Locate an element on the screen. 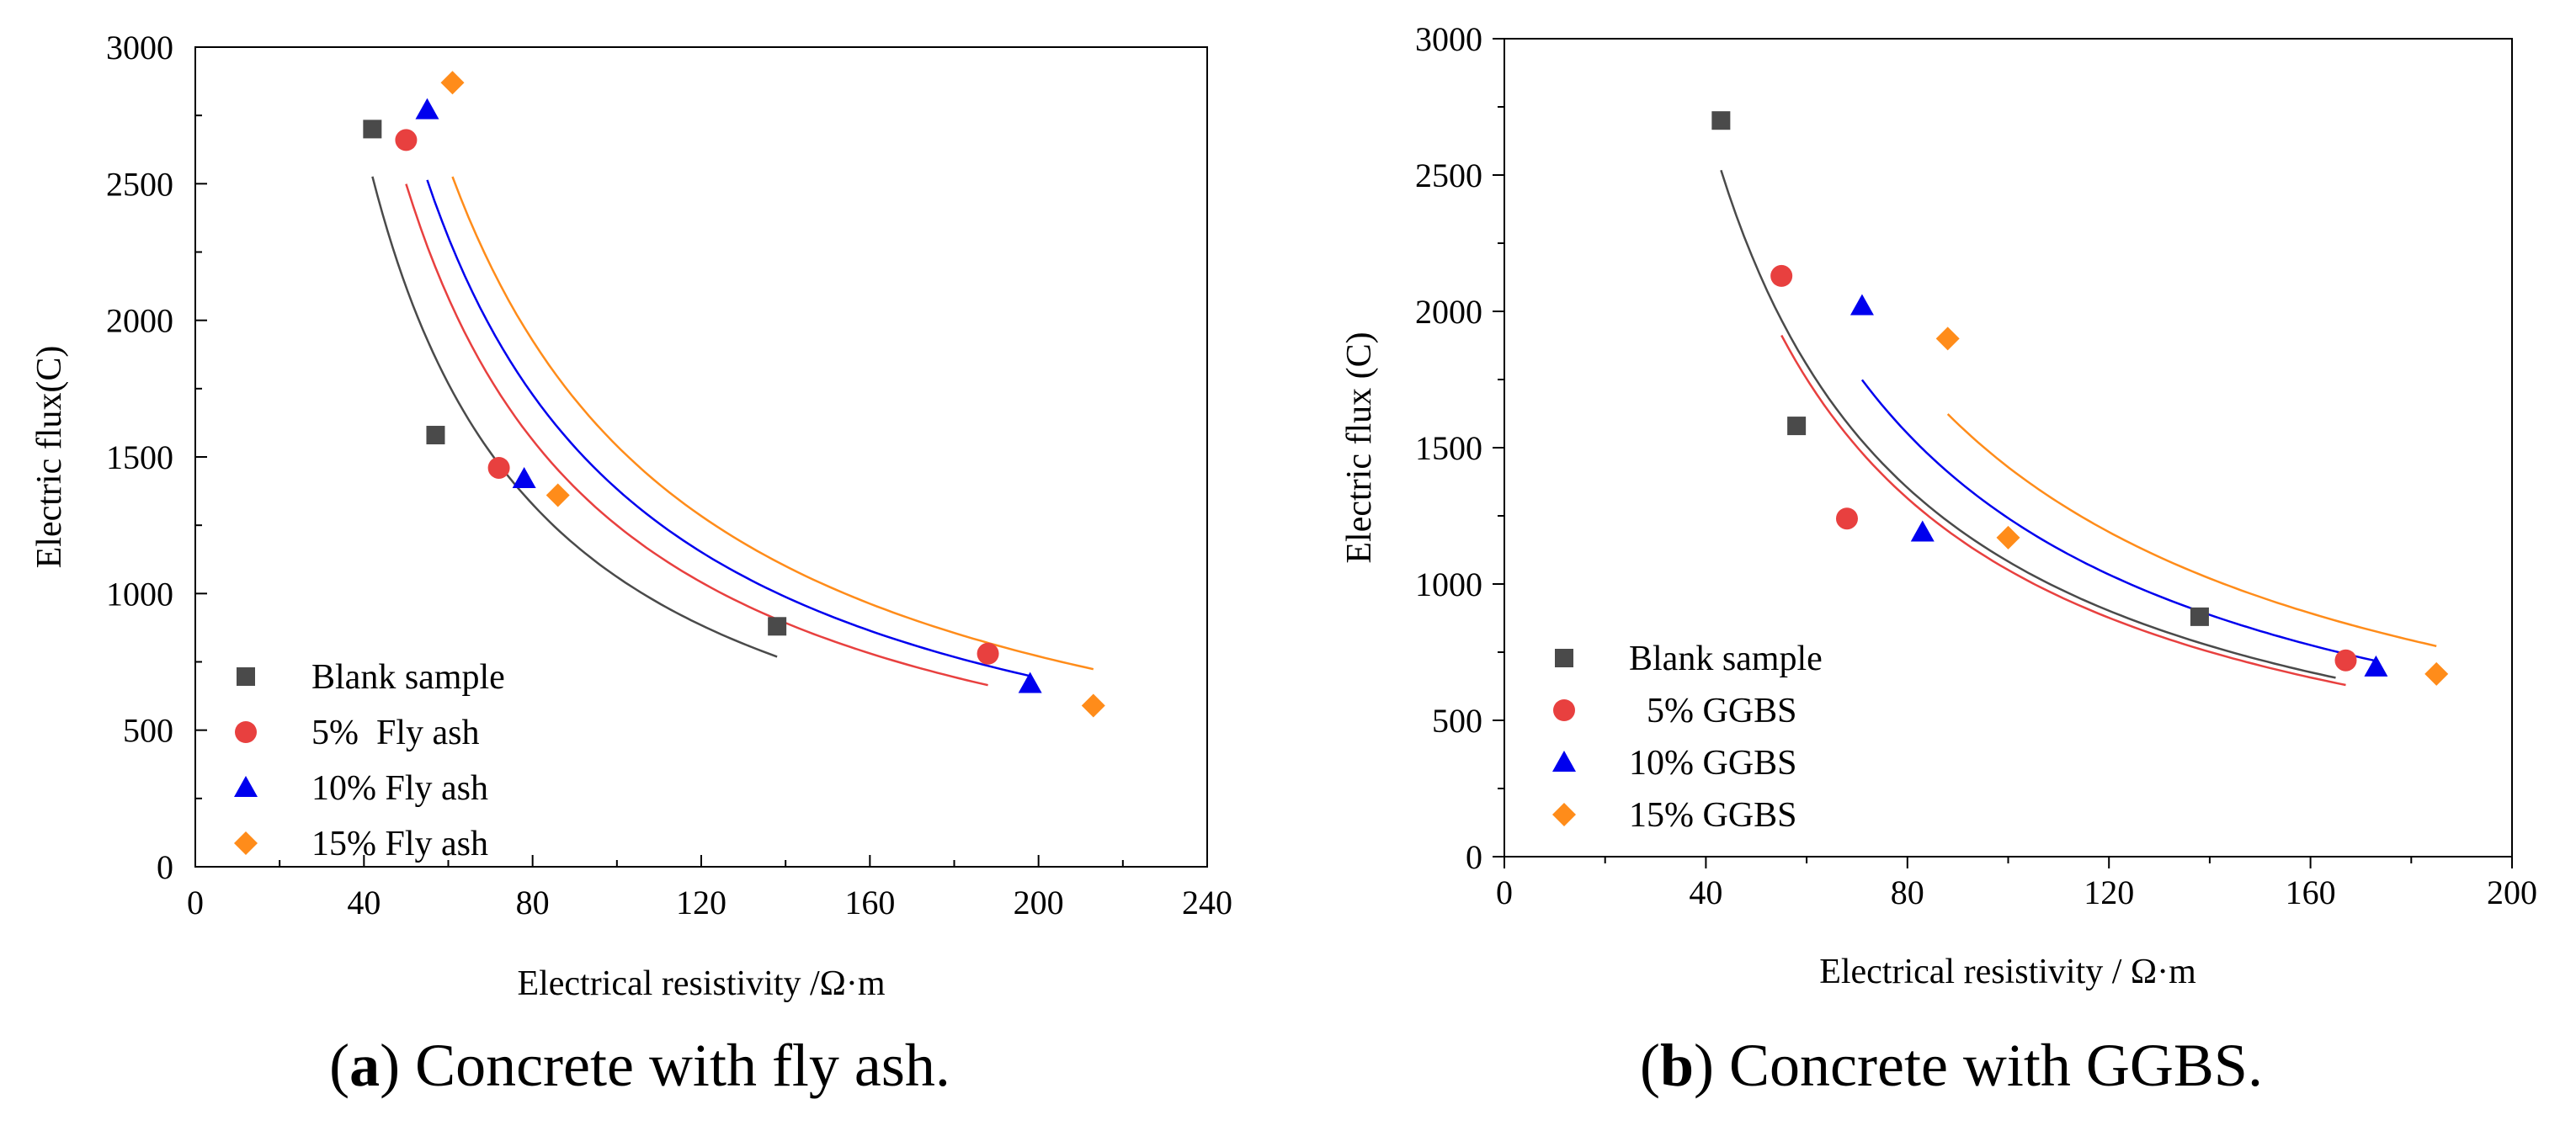  data-markers-b is located at coordinates (2080, 398).